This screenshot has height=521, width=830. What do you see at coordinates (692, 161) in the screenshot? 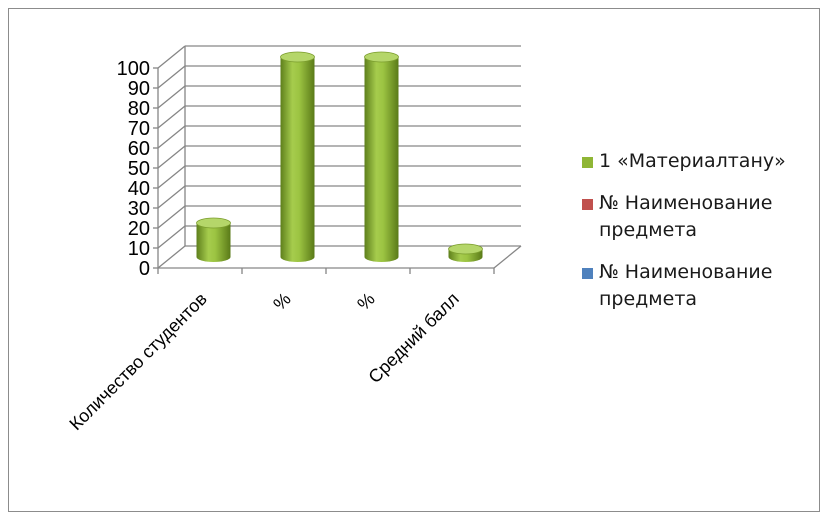
I see `legend-label-series-1: 1 «Материалтану»` at bounding box center [692, 161].